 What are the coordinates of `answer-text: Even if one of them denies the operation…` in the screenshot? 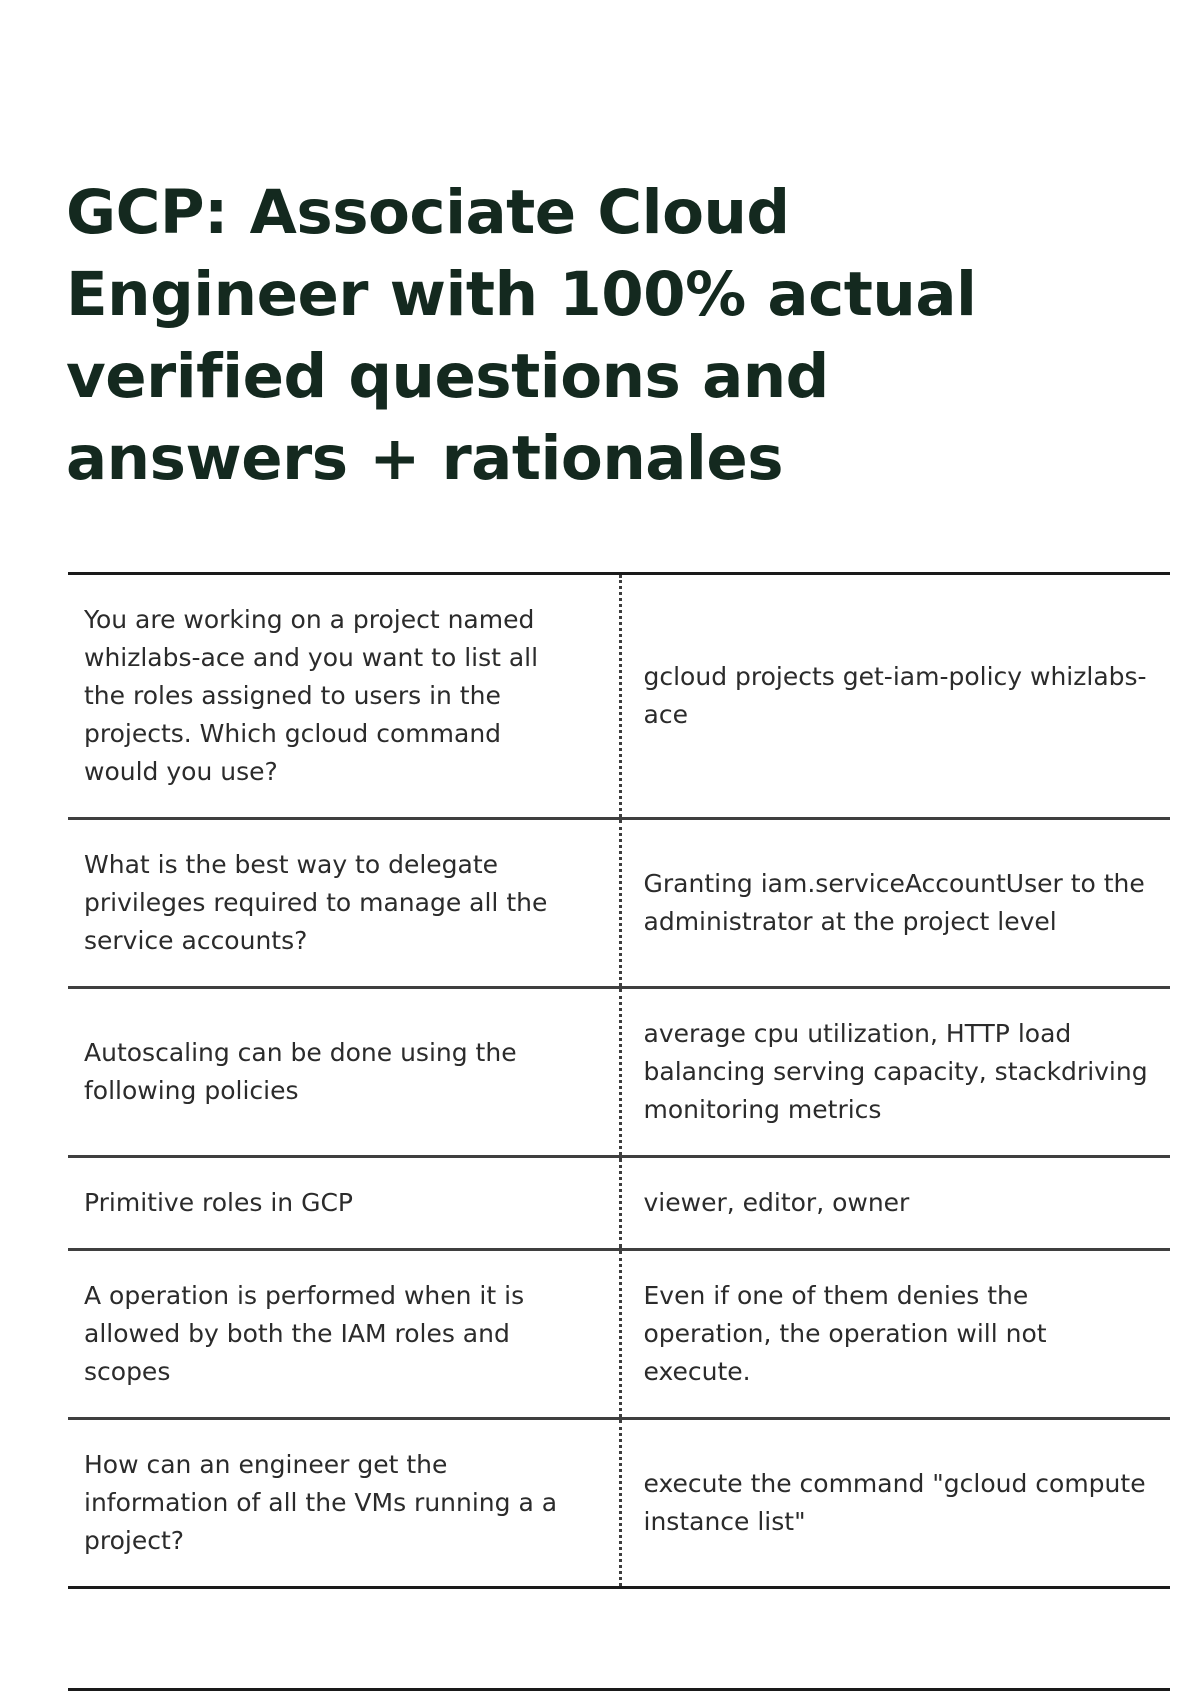 It's located at (845, 1333).